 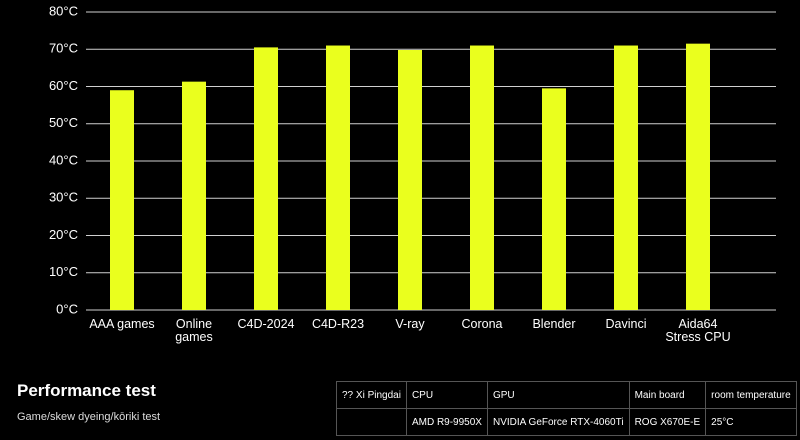 I want to click on y-tick-label: 30°C, so click(x=63, y=197).